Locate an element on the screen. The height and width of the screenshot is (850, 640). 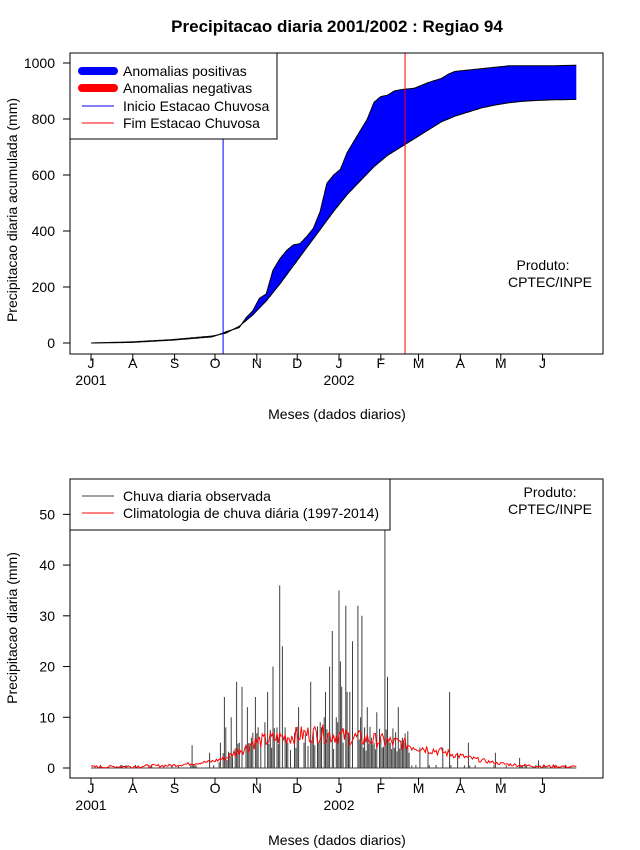
bottom-y-tick-label: 0 is located at coordinates (51, 768).